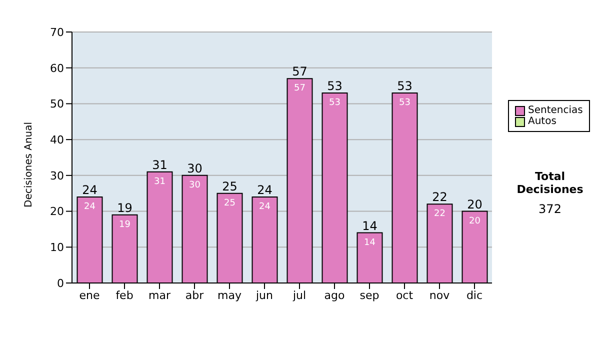 Image resolution: width=600 pixels, height=340 pixels. I want to click on total-label: 57, so click(300, 71).